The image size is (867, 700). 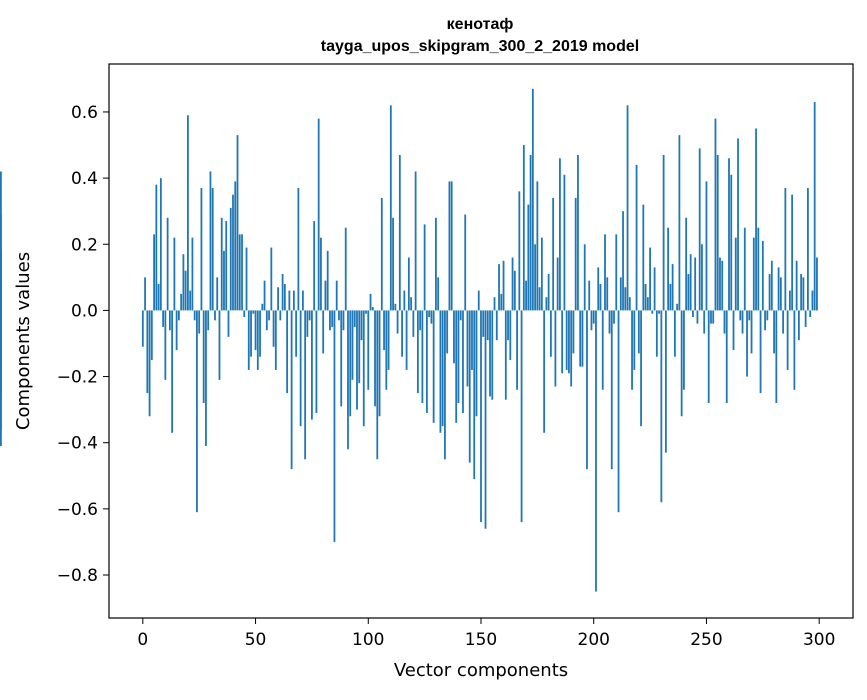 I want to click on chart-subtitle: tayga_upos_skipgram_300_2_2019 model, so click(x=480, y=46).